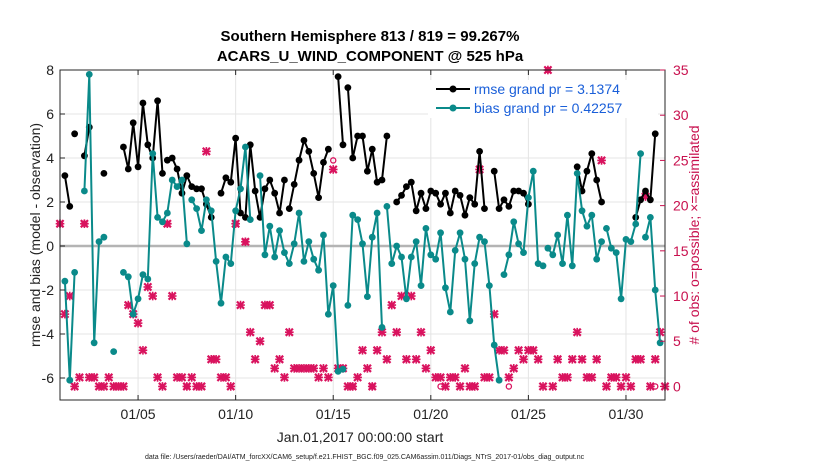 Image resolution: width=830 pixels, height=470 pixels. Describe the element at coordinates (677, 386) in the screenshot. I see `y2-tick-label: 0` at that location.